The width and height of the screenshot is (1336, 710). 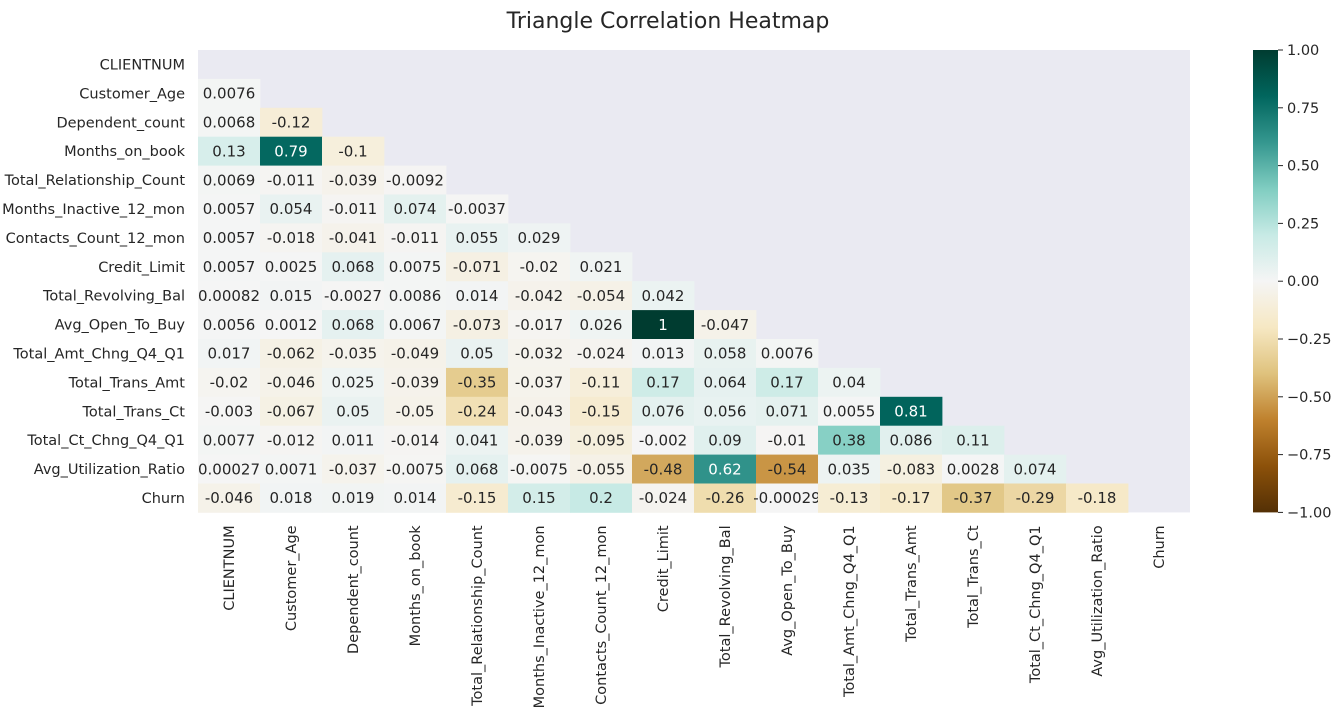 I want to click on cell-value-label: 0.0056, so click(x=229, y=325).